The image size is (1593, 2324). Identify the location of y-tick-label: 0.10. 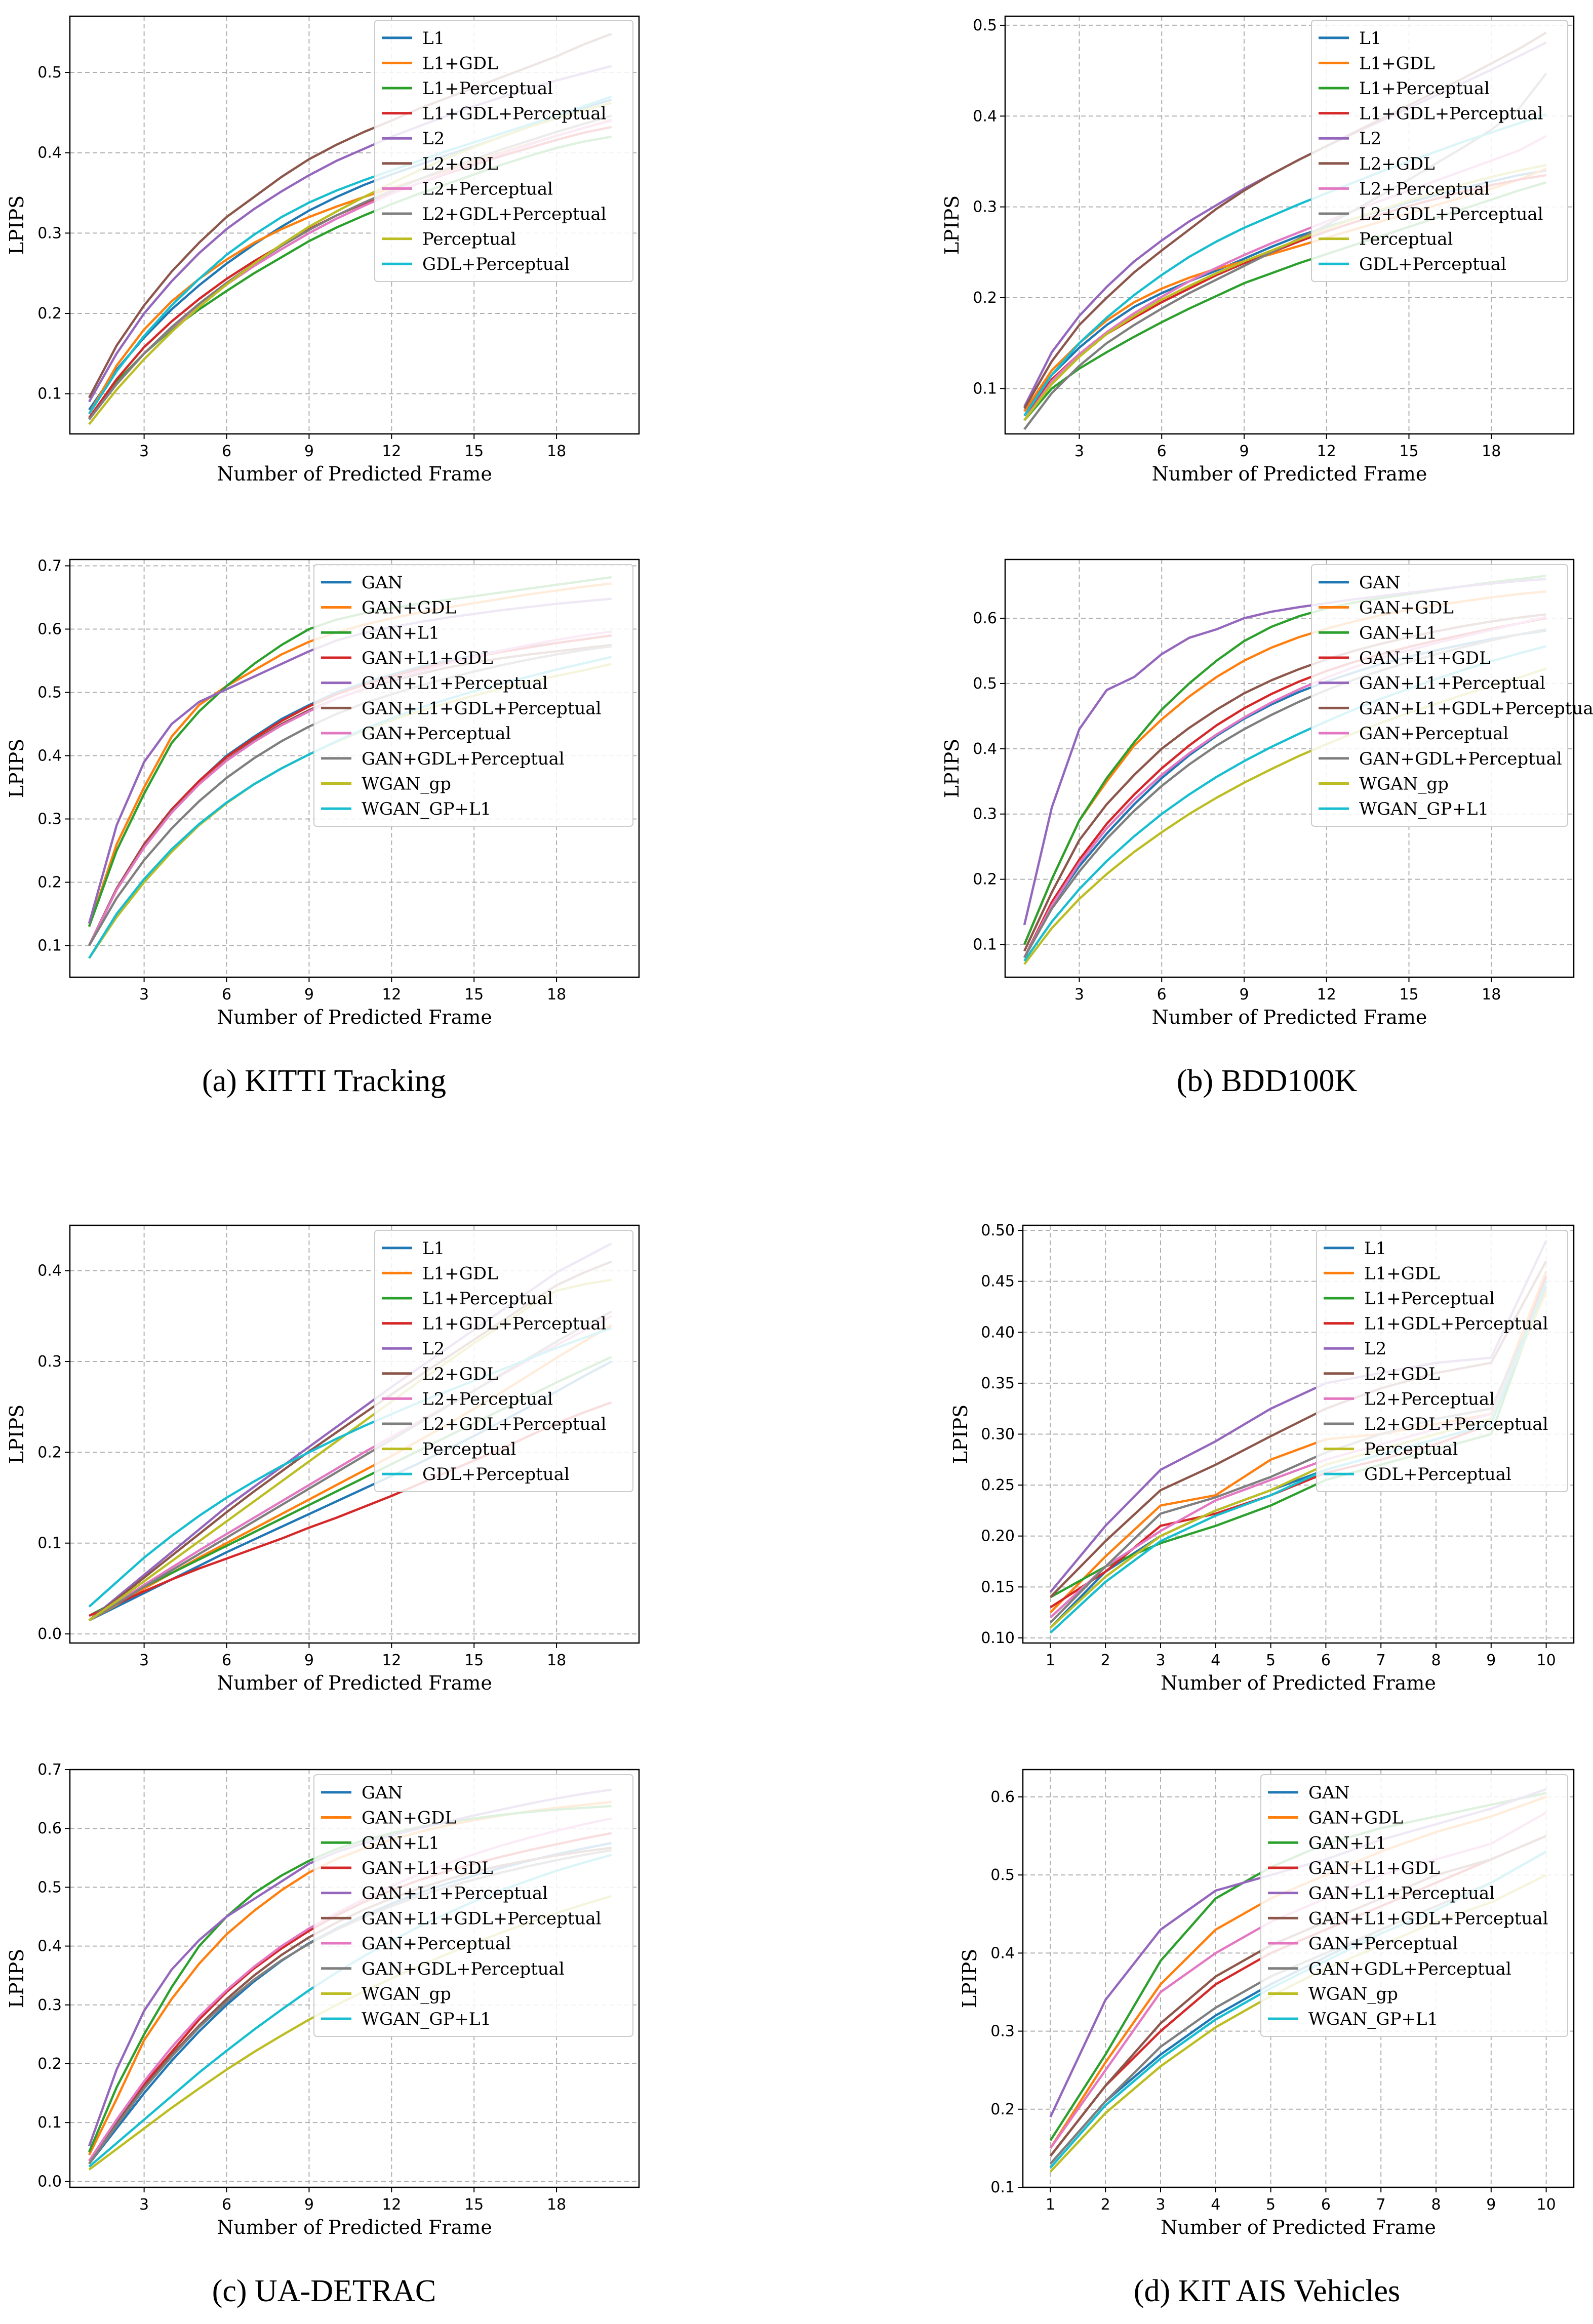
(998, 1638).